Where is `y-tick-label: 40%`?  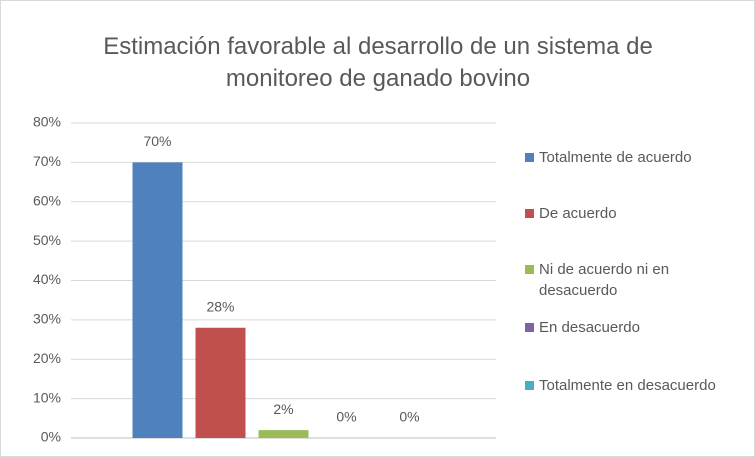
y-tick-label: 40% is located at coordinates (47, 279).